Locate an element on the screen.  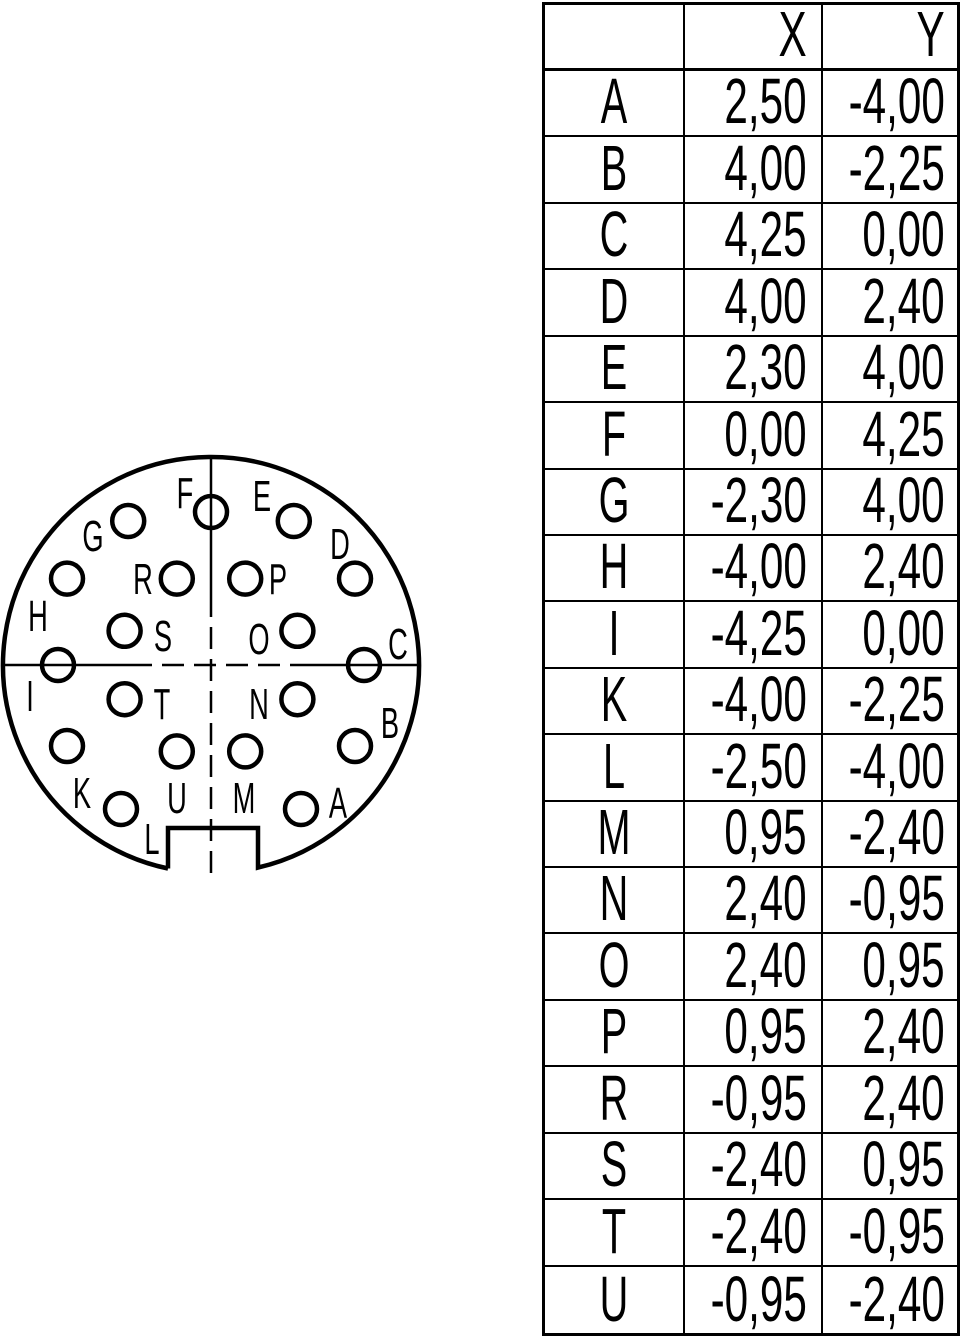
pin-label: B is located at coordinates (390, 722).